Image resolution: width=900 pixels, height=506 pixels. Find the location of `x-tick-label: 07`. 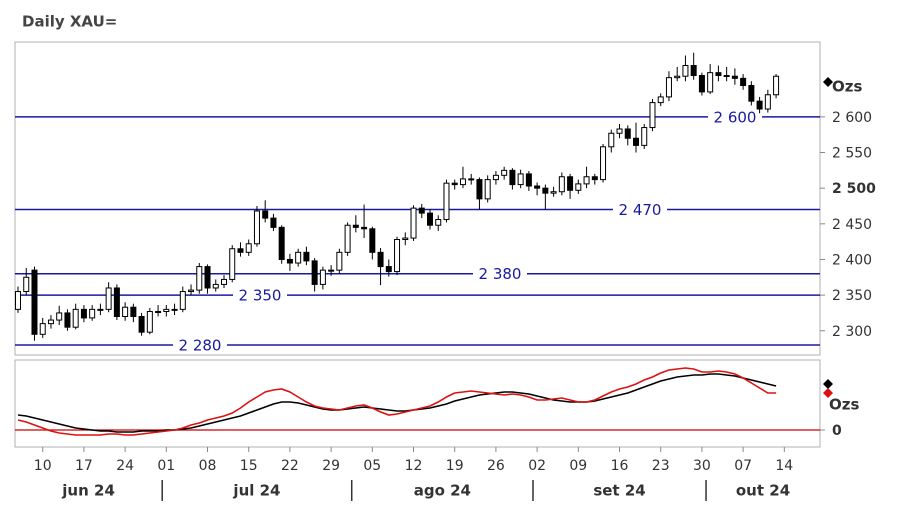

x-tick-label: 07 is located at coordinates (743, 466).